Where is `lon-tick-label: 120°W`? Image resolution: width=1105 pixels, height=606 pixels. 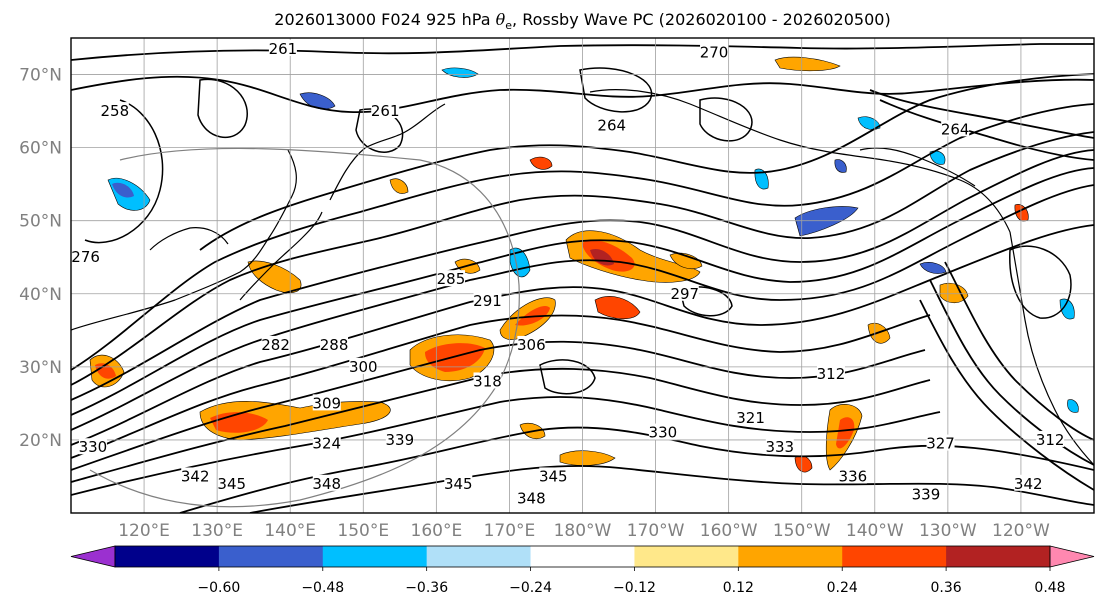
lon-tick-label: 120°W is located at coordinates (1021, 531).